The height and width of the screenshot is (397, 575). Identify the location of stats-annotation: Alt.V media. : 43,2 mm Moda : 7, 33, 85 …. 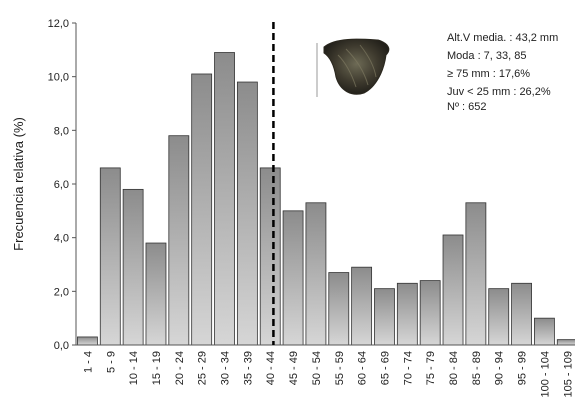
(502, 72).